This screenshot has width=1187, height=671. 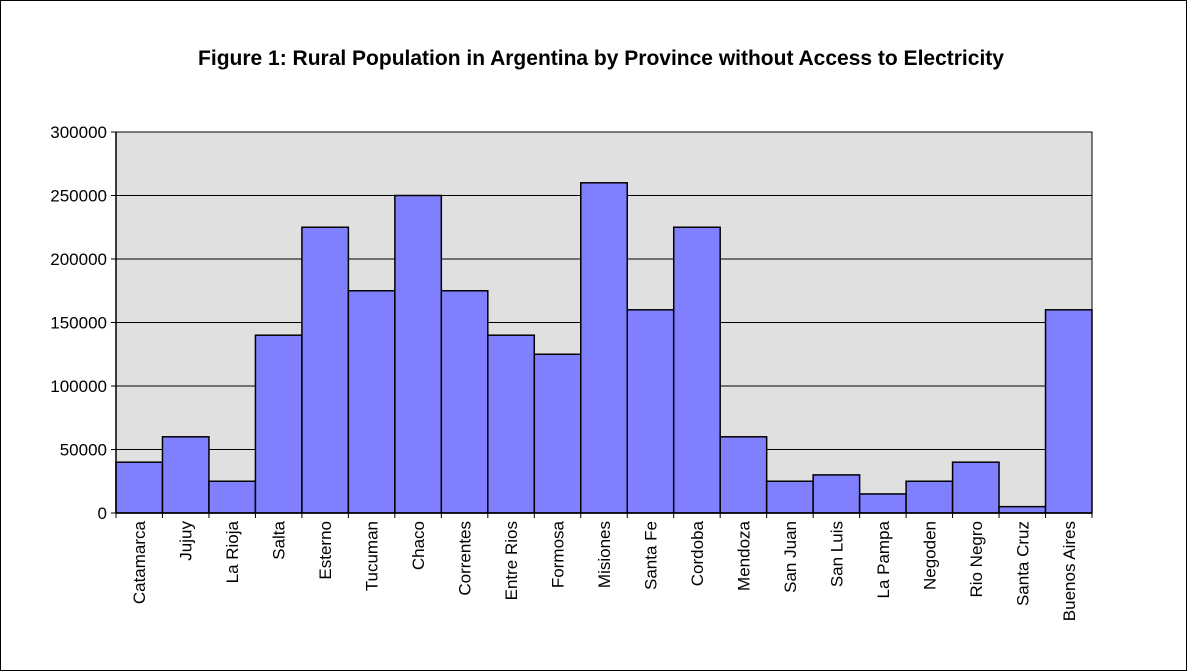 I want to click on x-tick-label: La Rioja, so click(x=232, y=551).